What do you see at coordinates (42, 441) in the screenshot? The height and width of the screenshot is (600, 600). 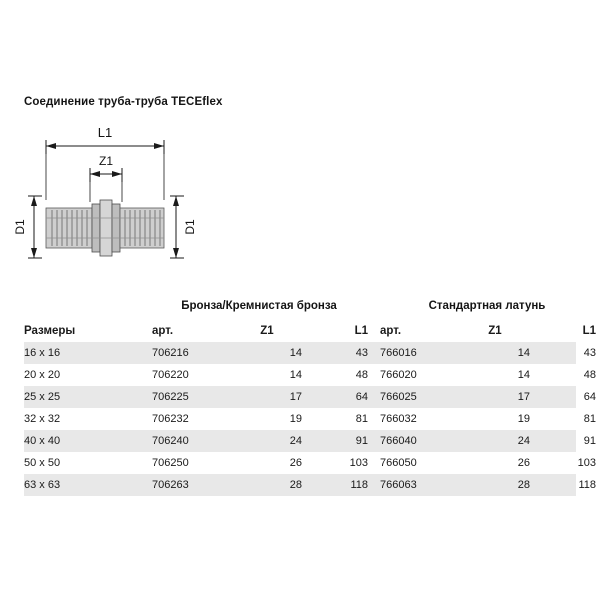 I see `cell-size: 40 x 40` at bounding box center [42, 441].